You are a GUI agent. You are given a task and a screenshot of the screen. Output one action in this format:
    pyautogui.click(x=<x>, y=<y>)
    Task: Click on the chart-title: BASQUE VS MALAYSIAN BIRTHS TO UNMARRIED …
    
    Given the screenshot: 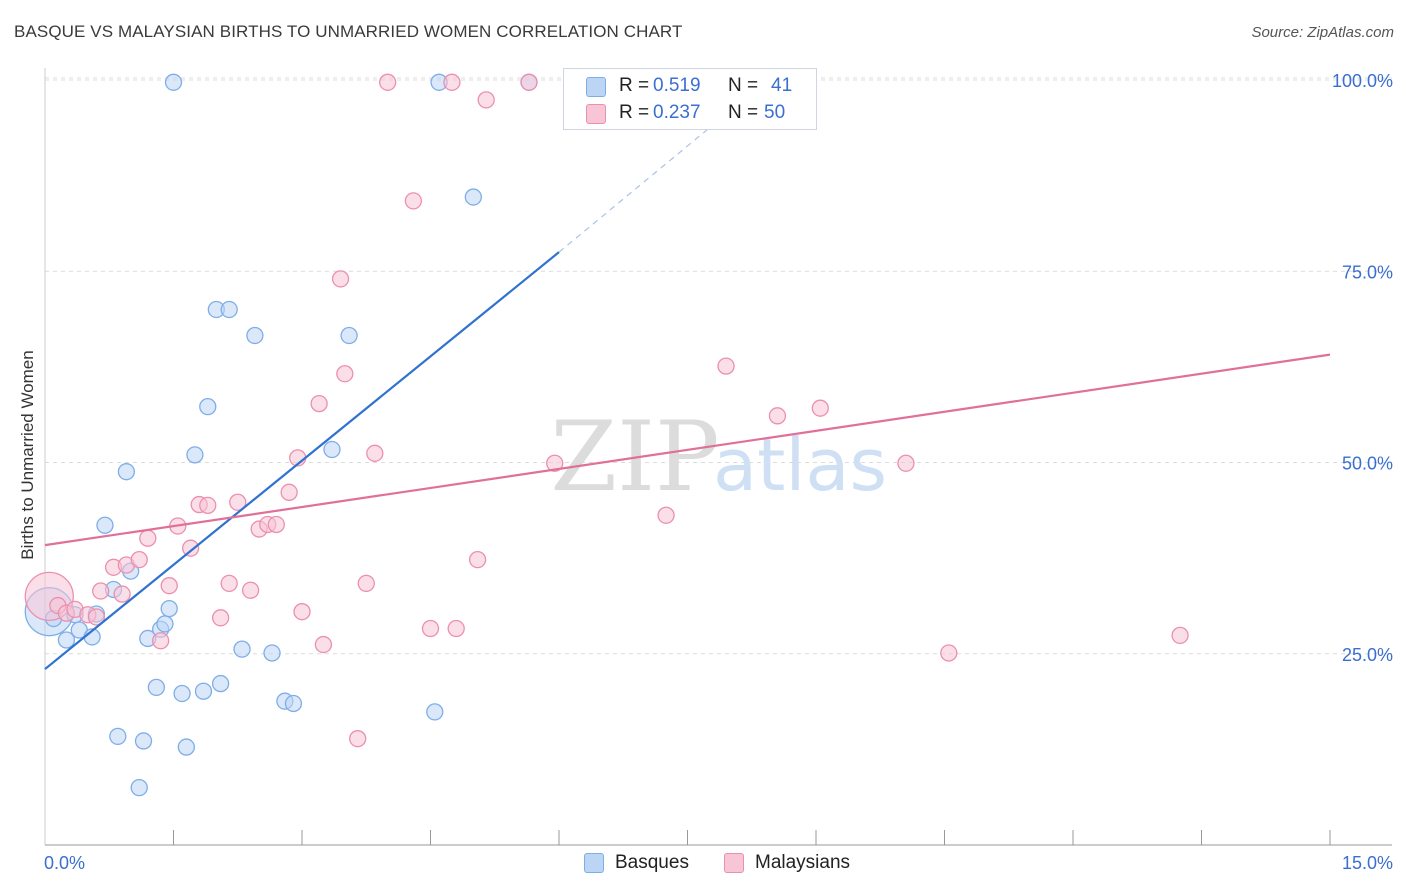 What is the action you would take?
    pyautogui.click(x=348, y=31)
    